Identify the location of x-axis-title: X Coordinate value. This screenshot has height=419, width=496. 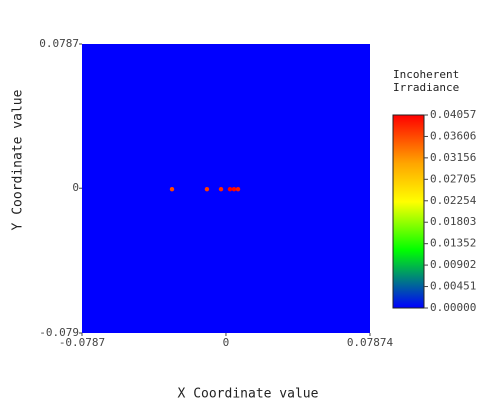
(248, 394).